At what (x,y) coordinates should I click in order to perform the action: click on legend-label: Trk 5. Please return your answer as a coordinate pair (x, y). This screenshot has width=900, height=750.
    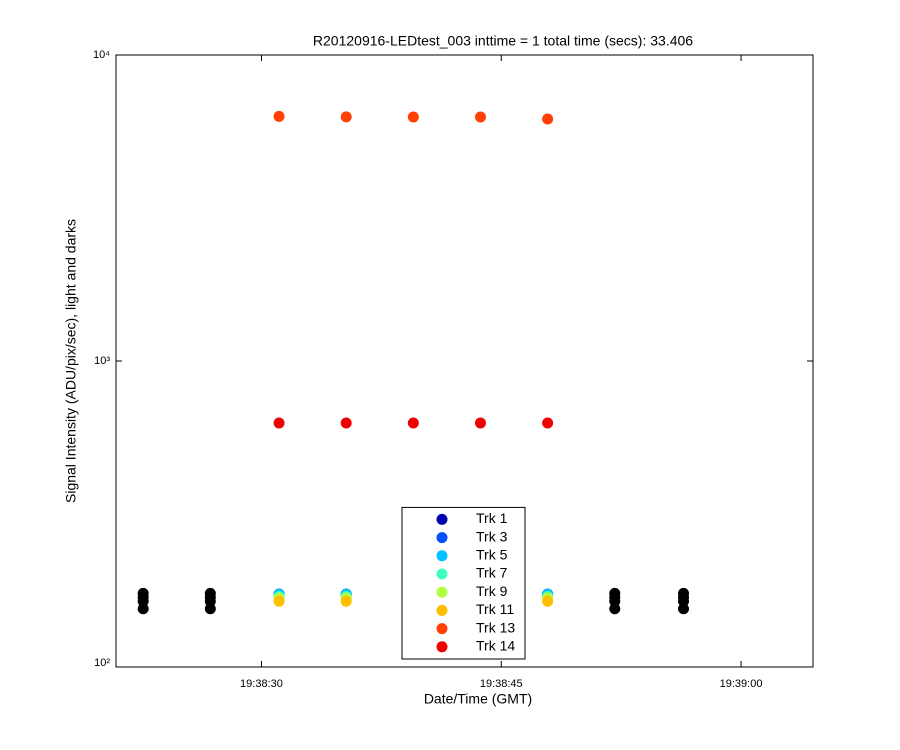
    Looking at the image, I should click on (492, 555).